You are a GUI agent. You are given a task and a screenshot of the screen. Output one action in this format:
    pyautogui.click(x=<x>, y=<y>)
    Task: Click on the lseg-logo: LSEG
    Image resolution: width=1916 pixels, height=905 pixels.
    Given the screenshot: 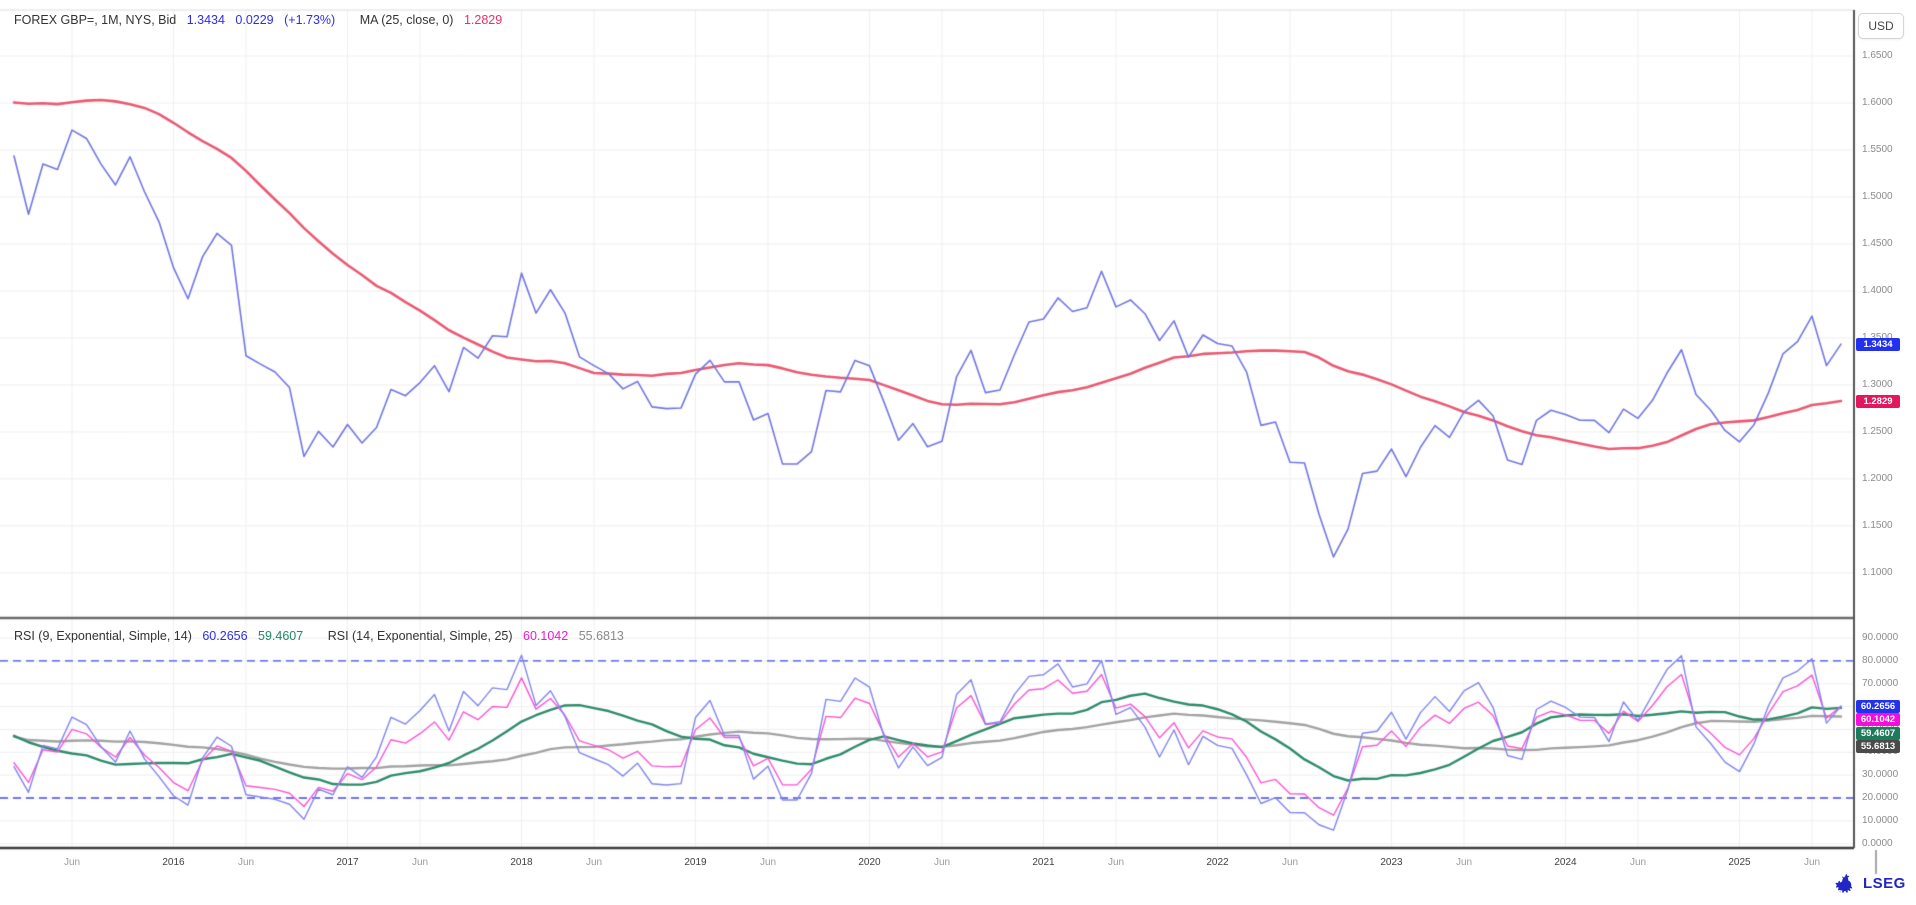 What is the action you would take?
    pyautogui.click(x=1869, y=883)
    